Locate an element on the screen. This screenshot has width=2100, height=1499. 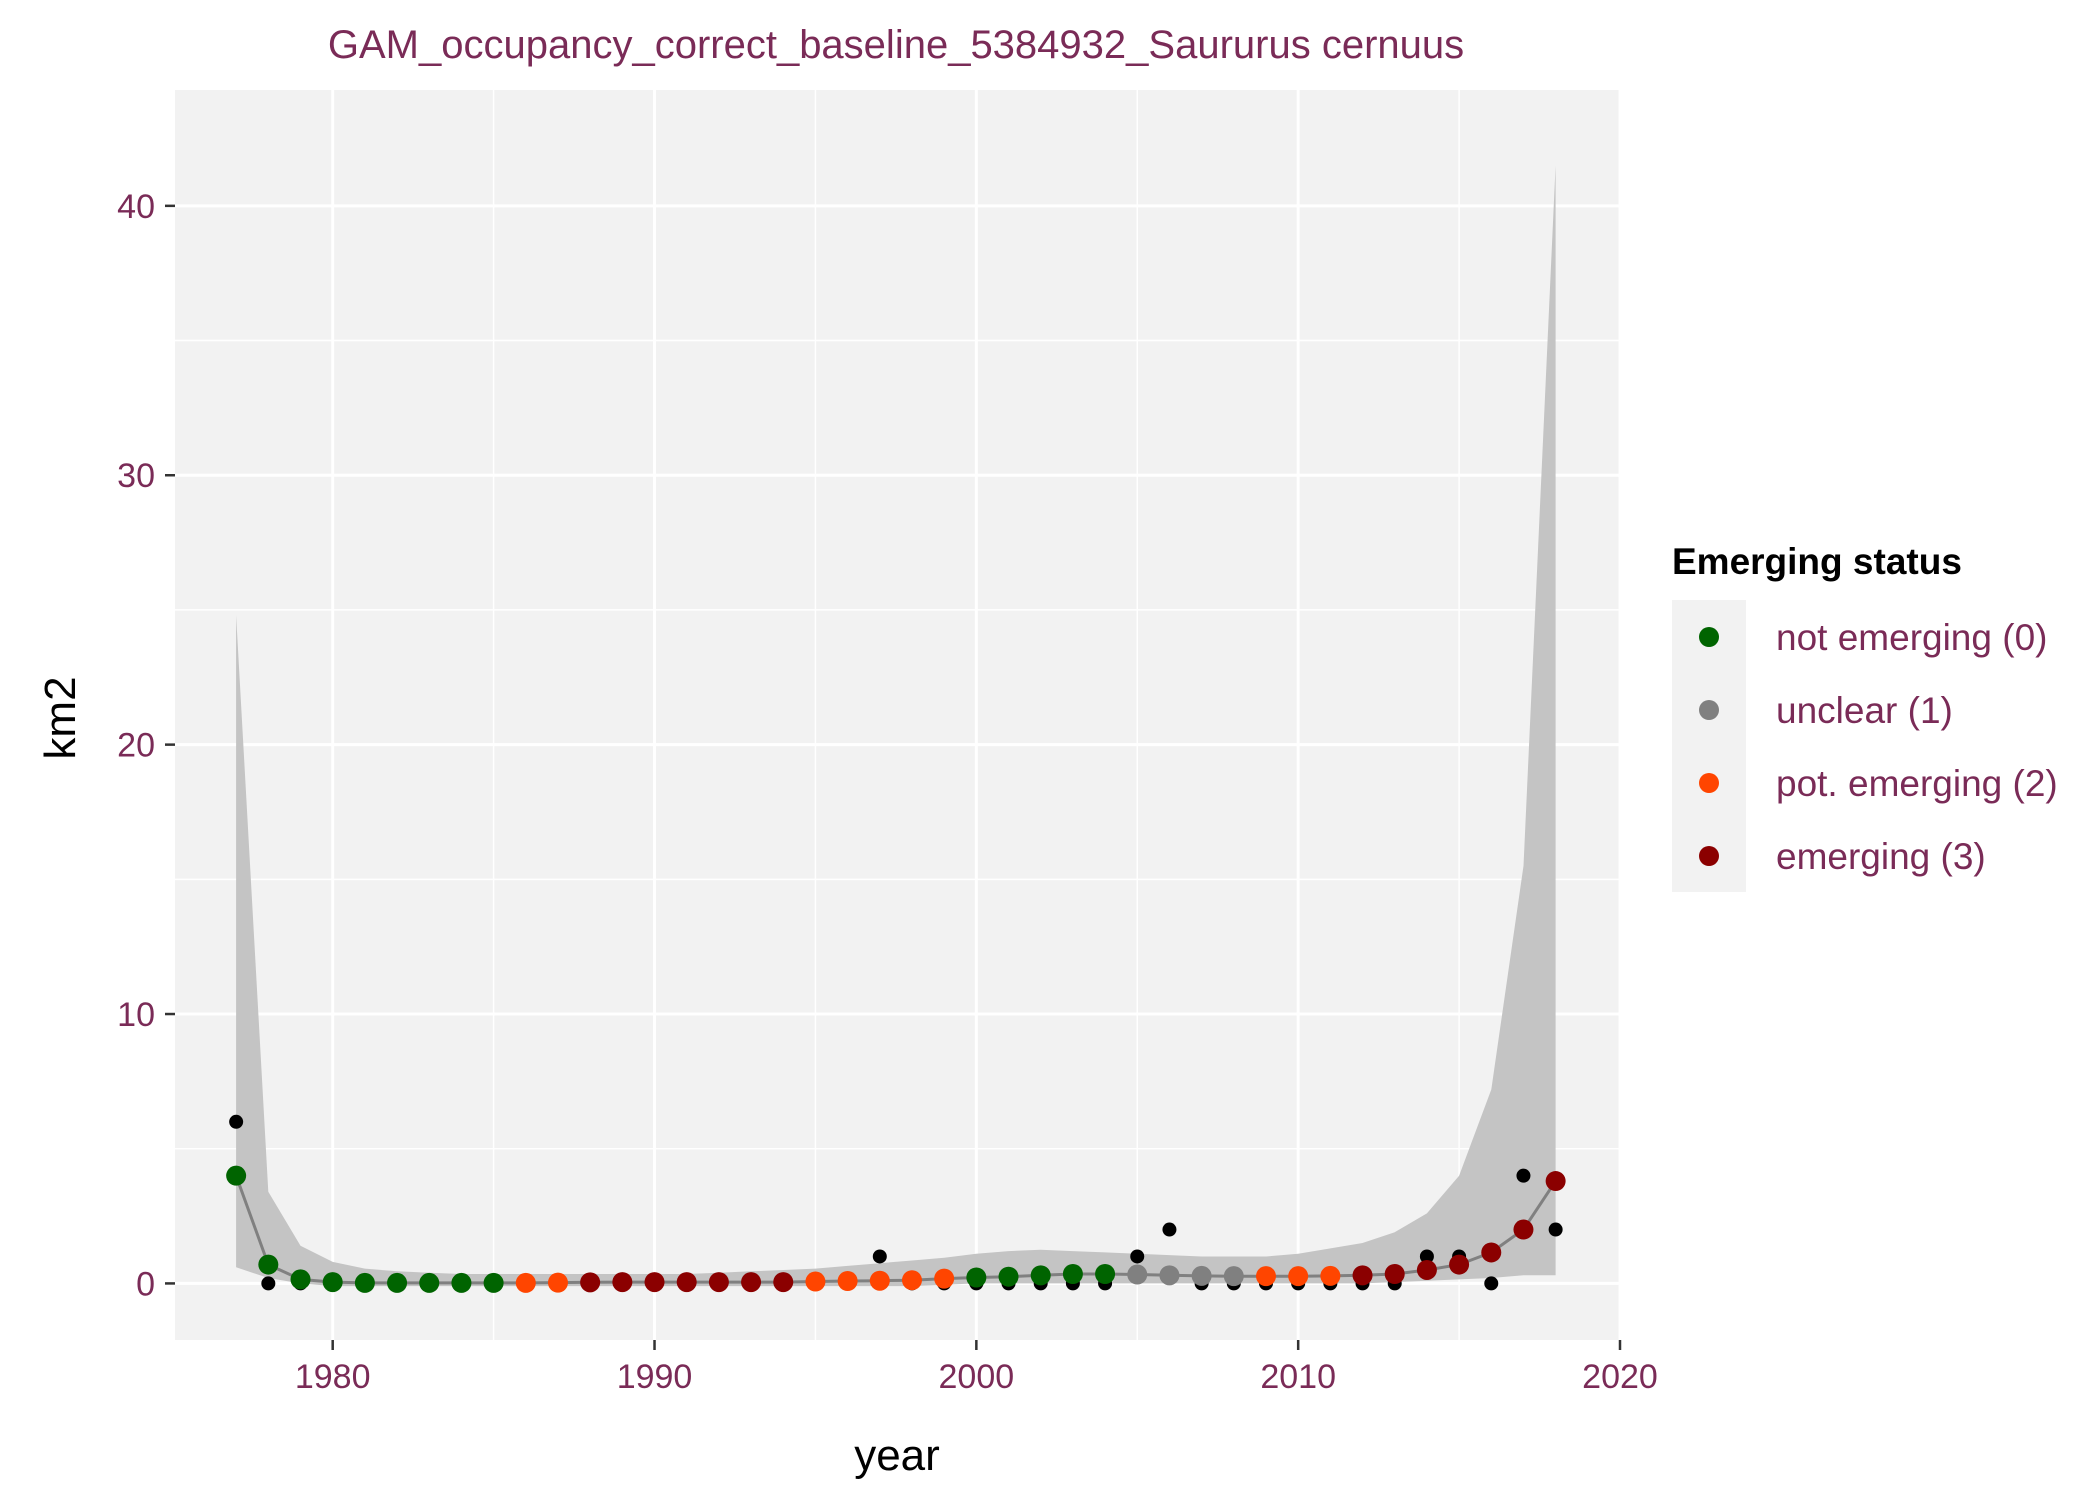
x-axis-title: year is located at coordinates (897, 1455).